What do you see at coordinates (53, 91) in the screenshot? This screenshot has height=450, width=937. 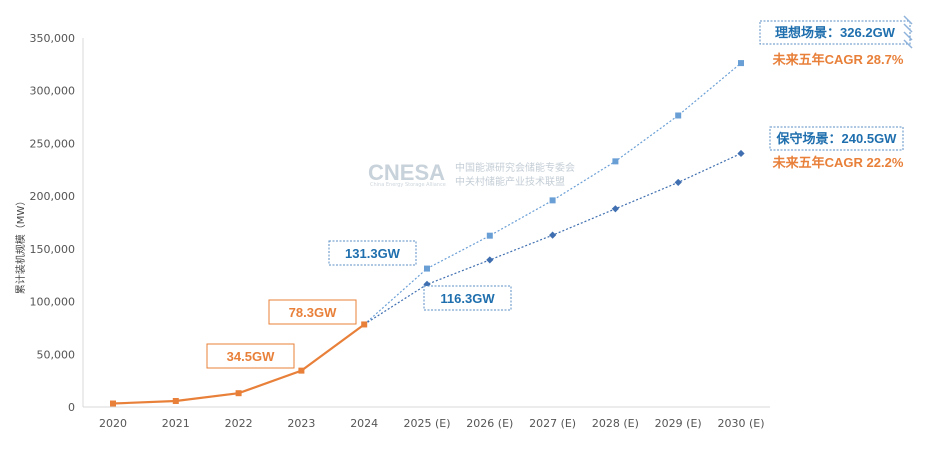 I see `y-tick-label: 300,000` at bounding box center [53, 91].